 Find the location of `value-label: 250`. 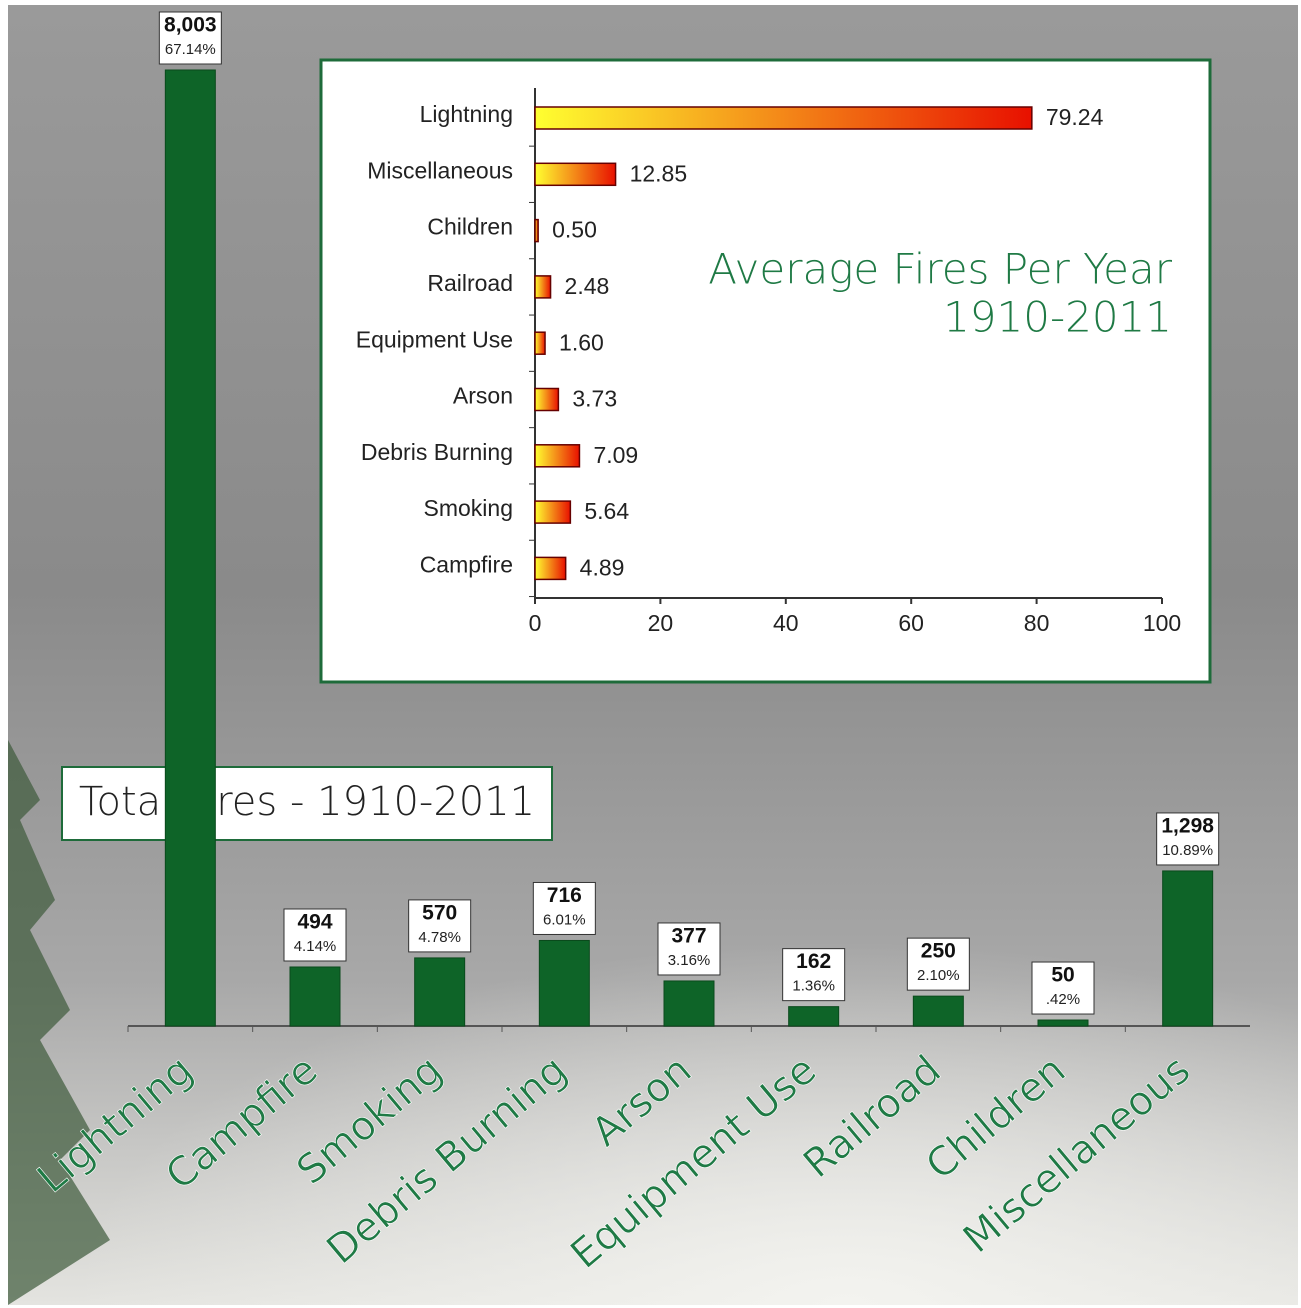

value-label: 250 is located at coordinates (938, 951).